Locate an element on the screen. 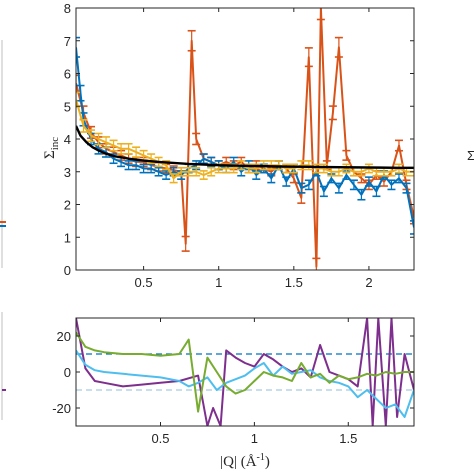  y-axis-label-subscript: inc is located at coordinates (55, 144).